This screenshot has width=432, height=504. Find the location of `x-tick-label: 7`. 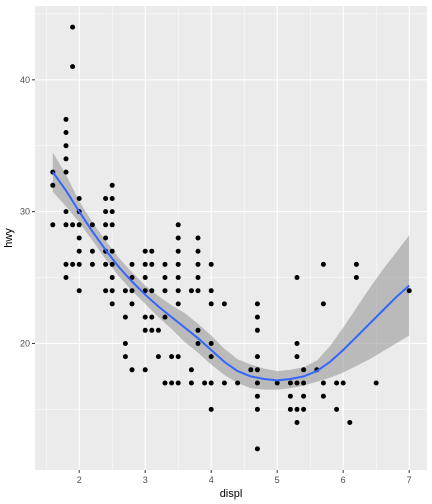

x-tick-label: 7 is located at coordinates (409, 480).